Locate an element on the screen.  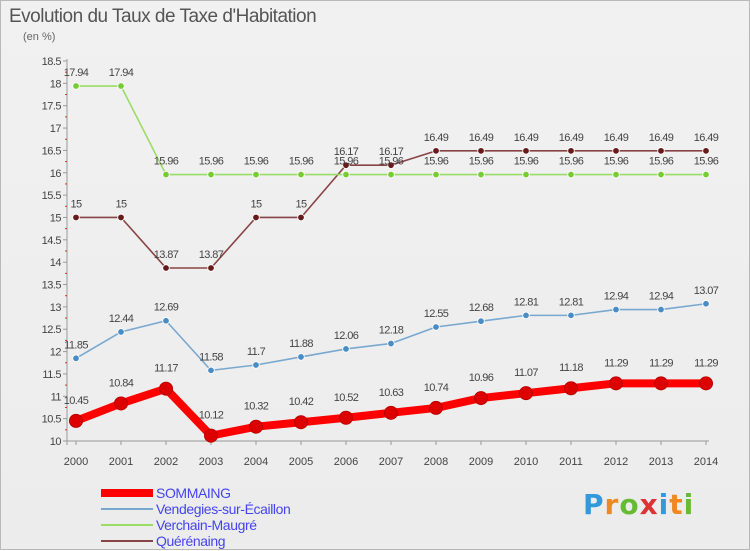
y-tick-label: 14.5 is located at coordinates (52, 241).